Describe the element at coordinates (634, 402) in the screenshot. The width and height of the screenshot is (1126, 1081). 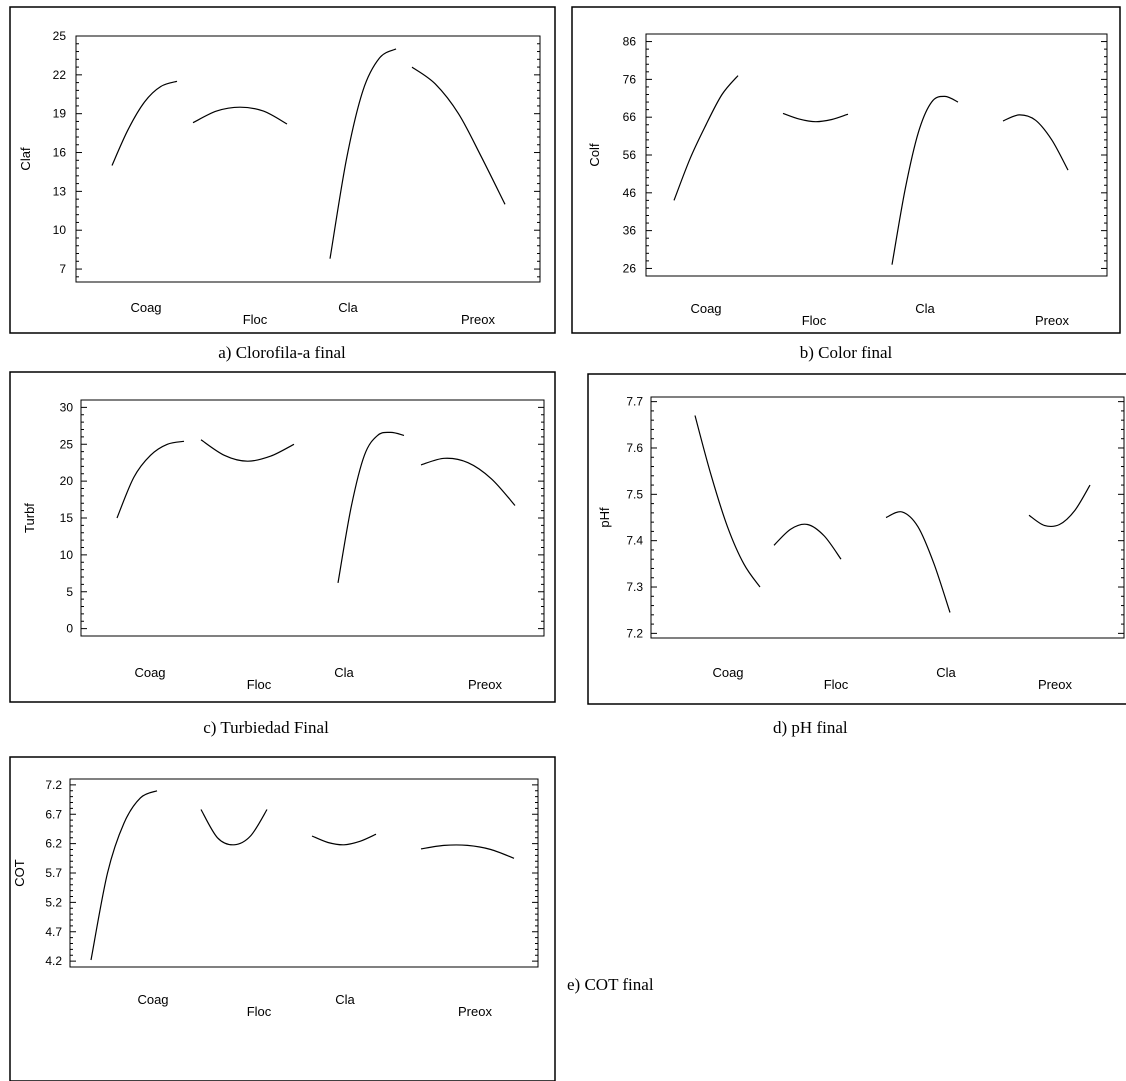
I see `y-tick-label: 7.7` at that location.